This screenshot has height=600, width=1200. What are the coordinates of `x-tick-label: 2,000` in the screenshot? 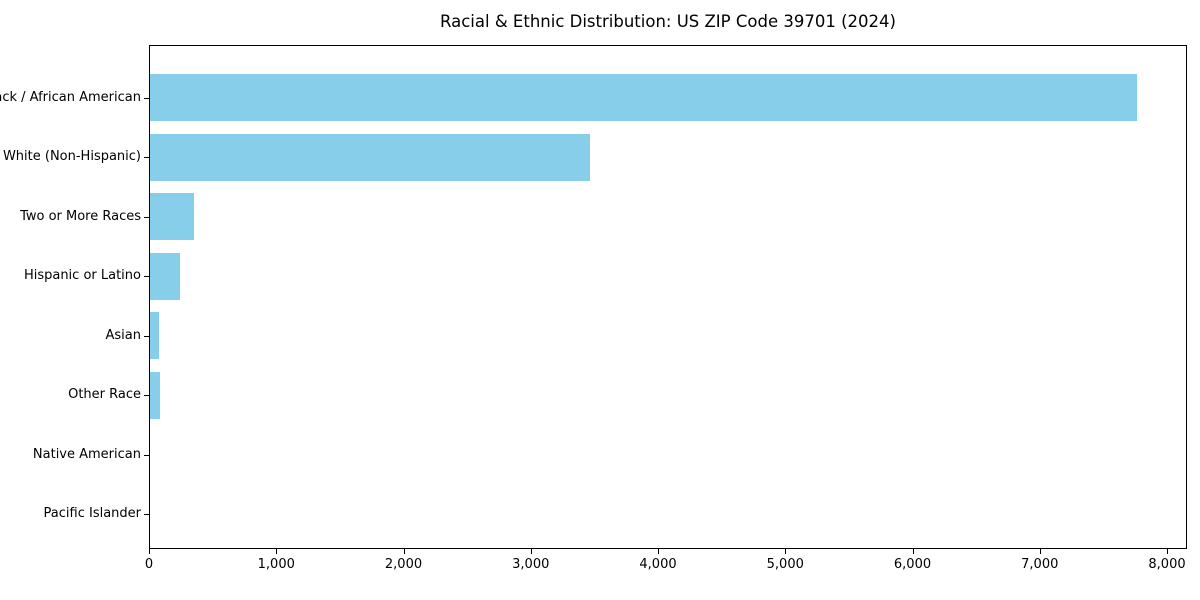 It's located at (403, 564).